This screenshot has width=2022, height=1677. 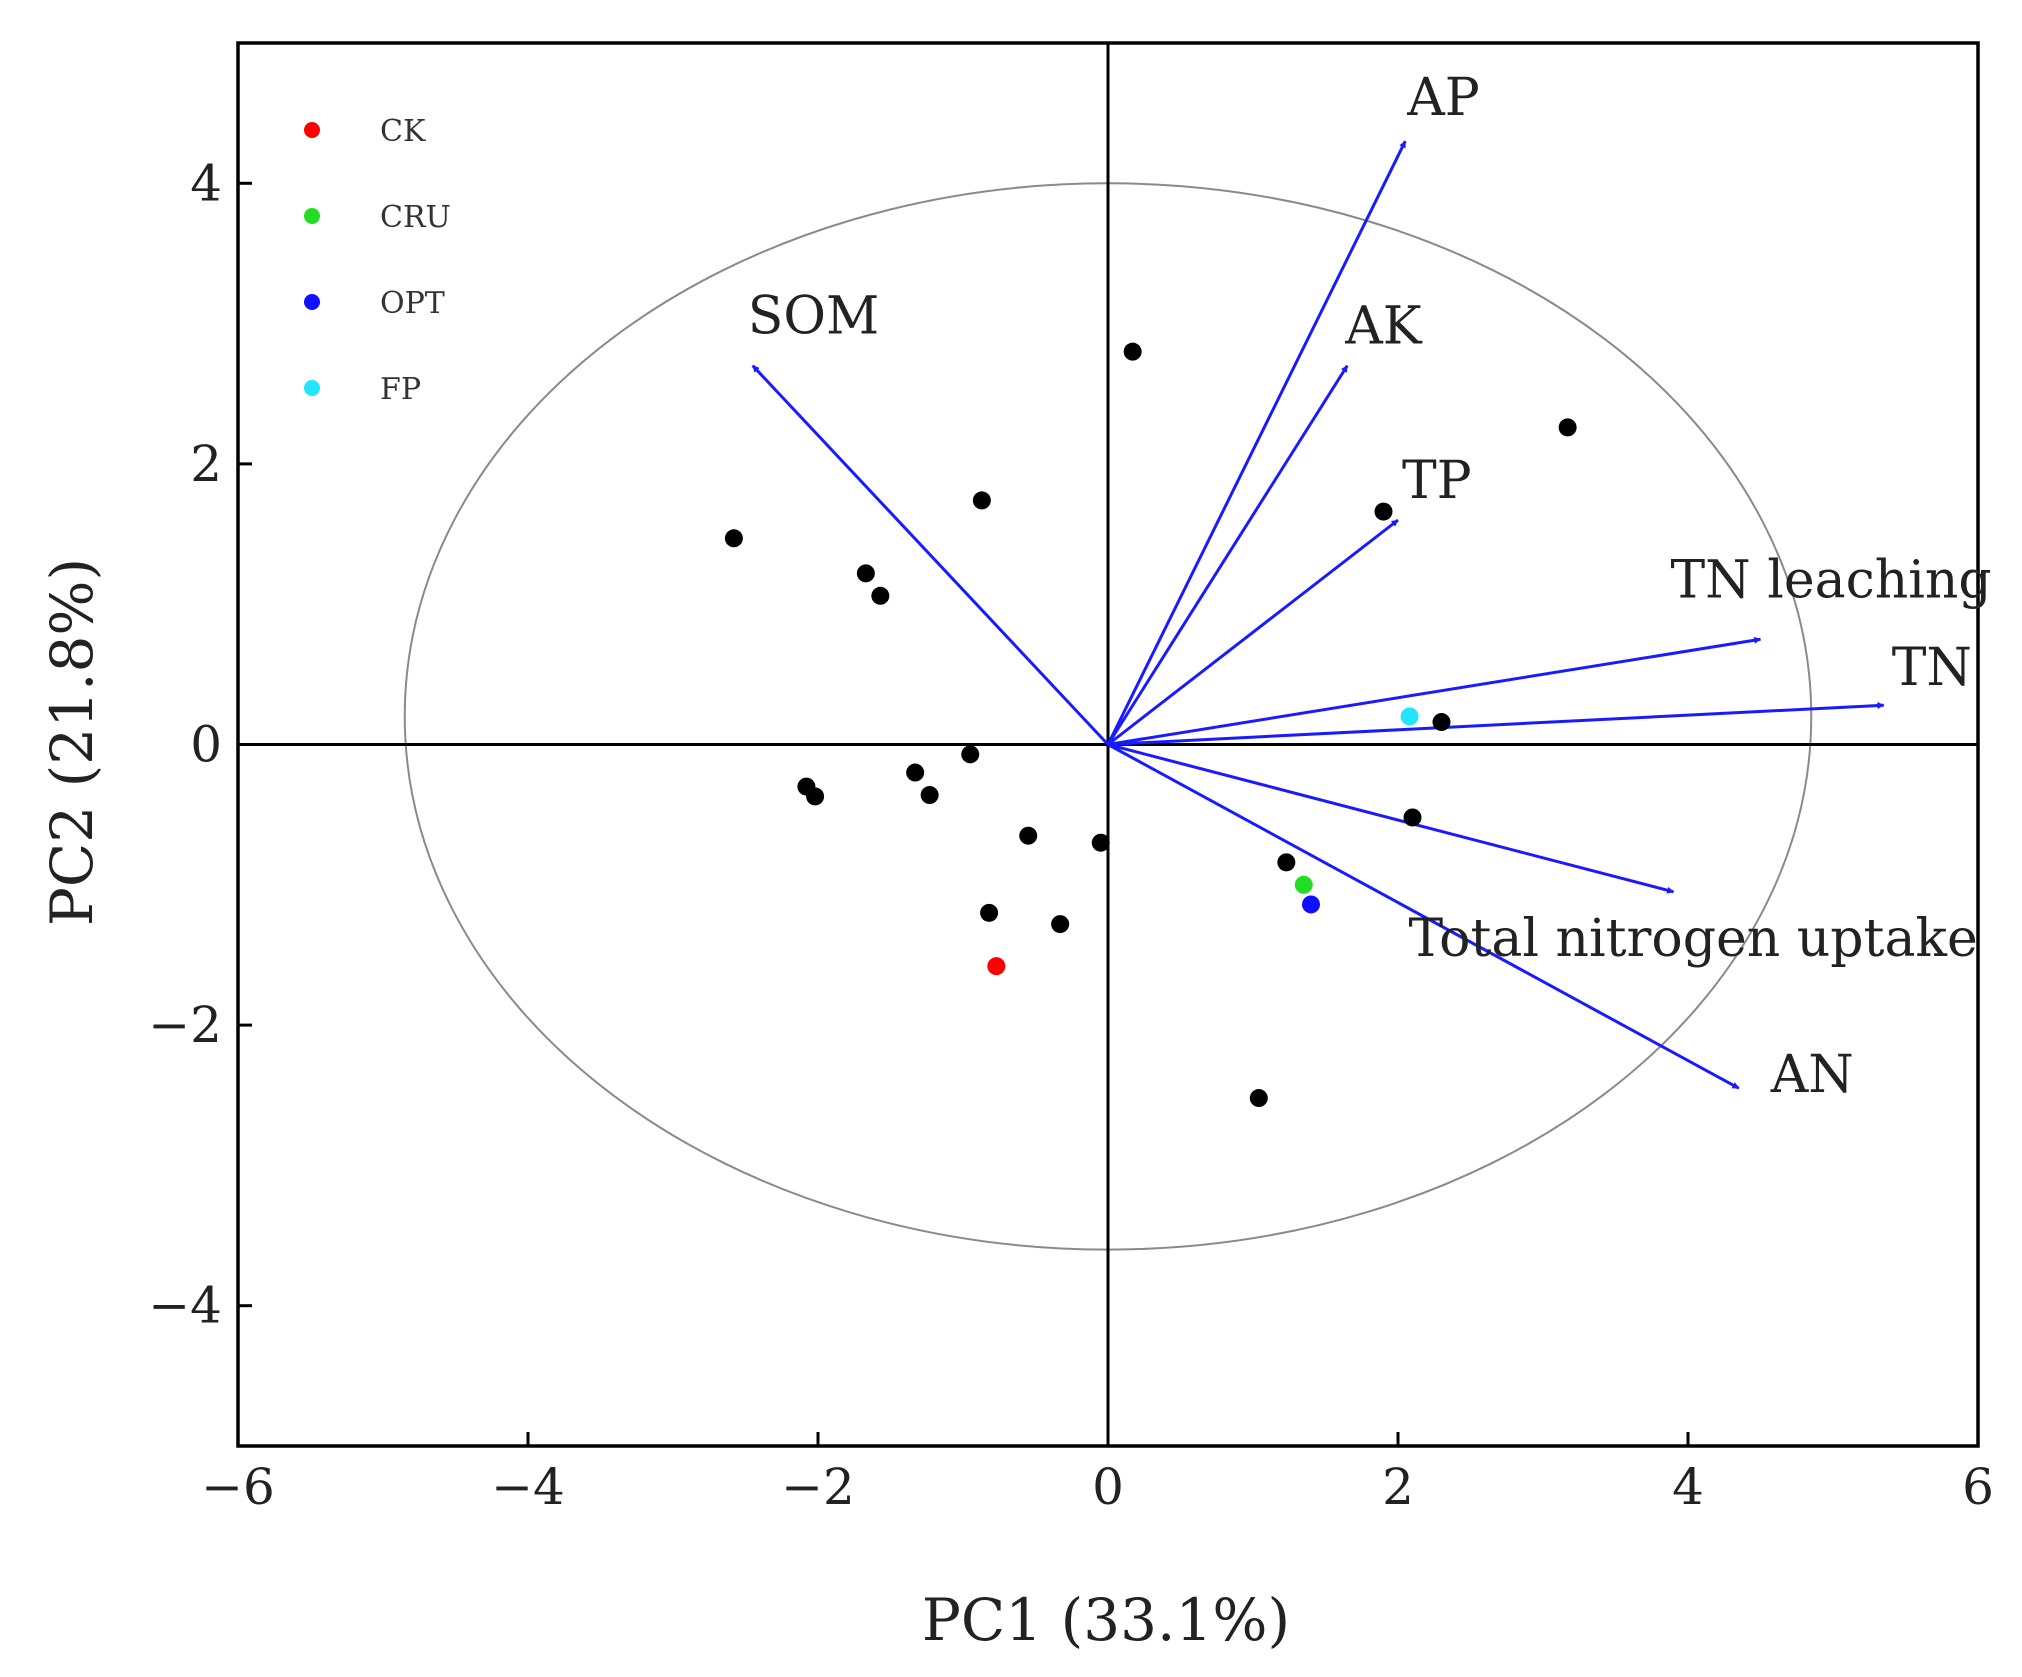 I want to click on loading-vector-tp, so click(x=1253, y=632).